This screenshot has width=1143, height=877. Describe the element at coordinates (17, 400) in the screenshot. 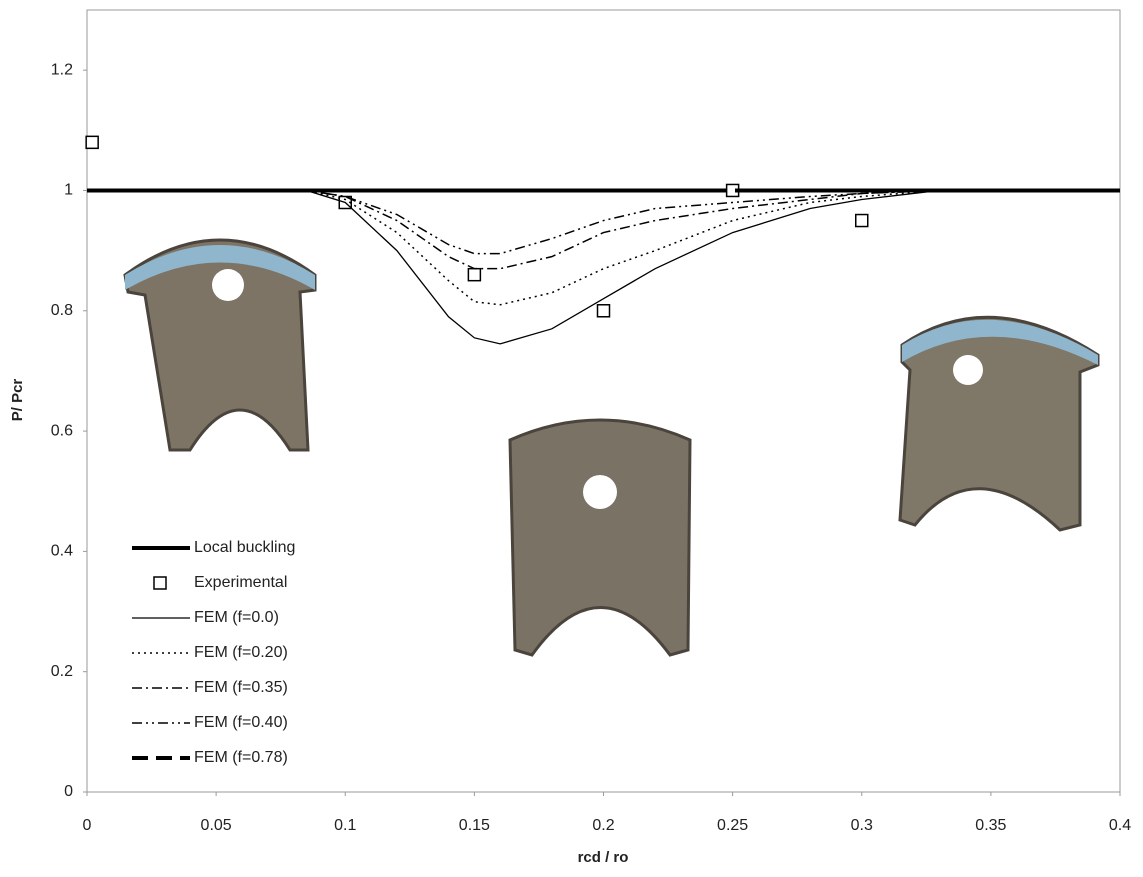

I see `y-axis-title: P/ Pcr` at that location.